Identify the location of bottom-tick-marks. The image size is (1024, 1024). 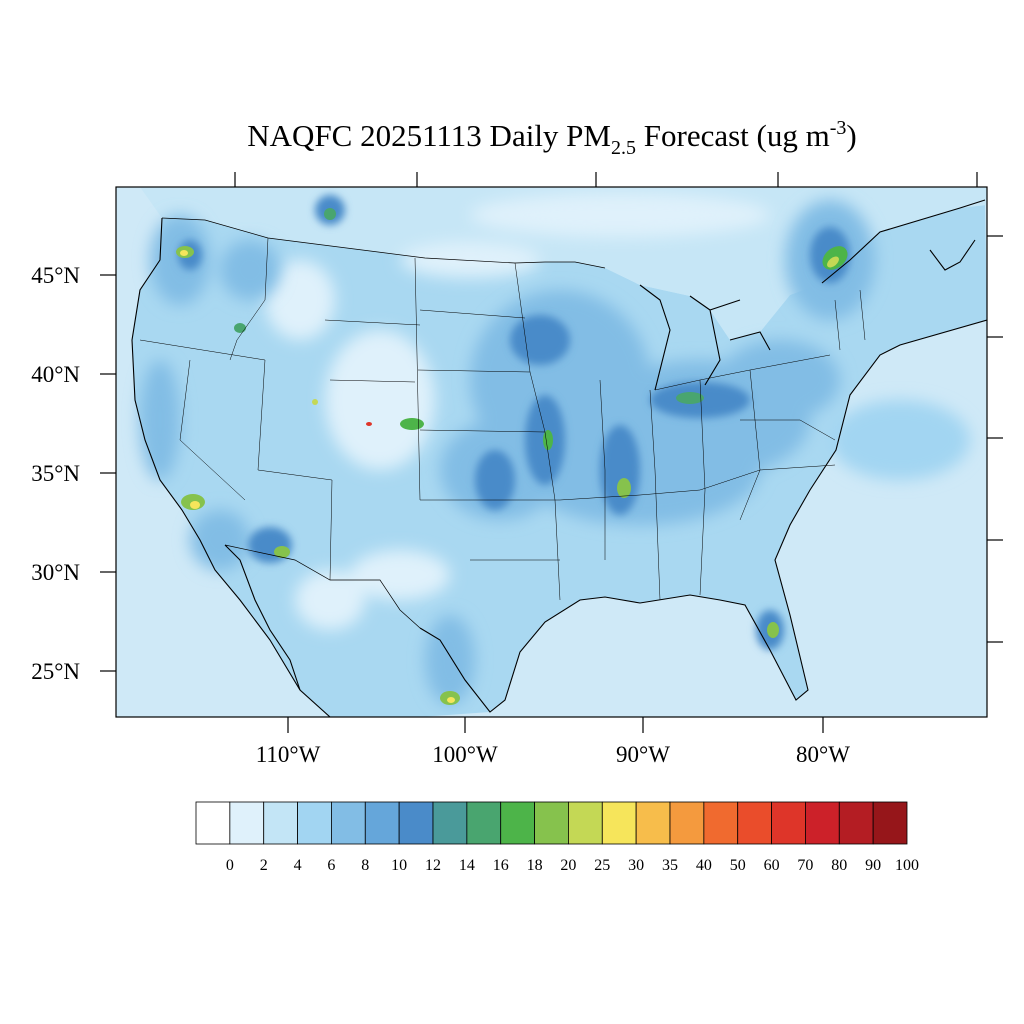
(555, 725).